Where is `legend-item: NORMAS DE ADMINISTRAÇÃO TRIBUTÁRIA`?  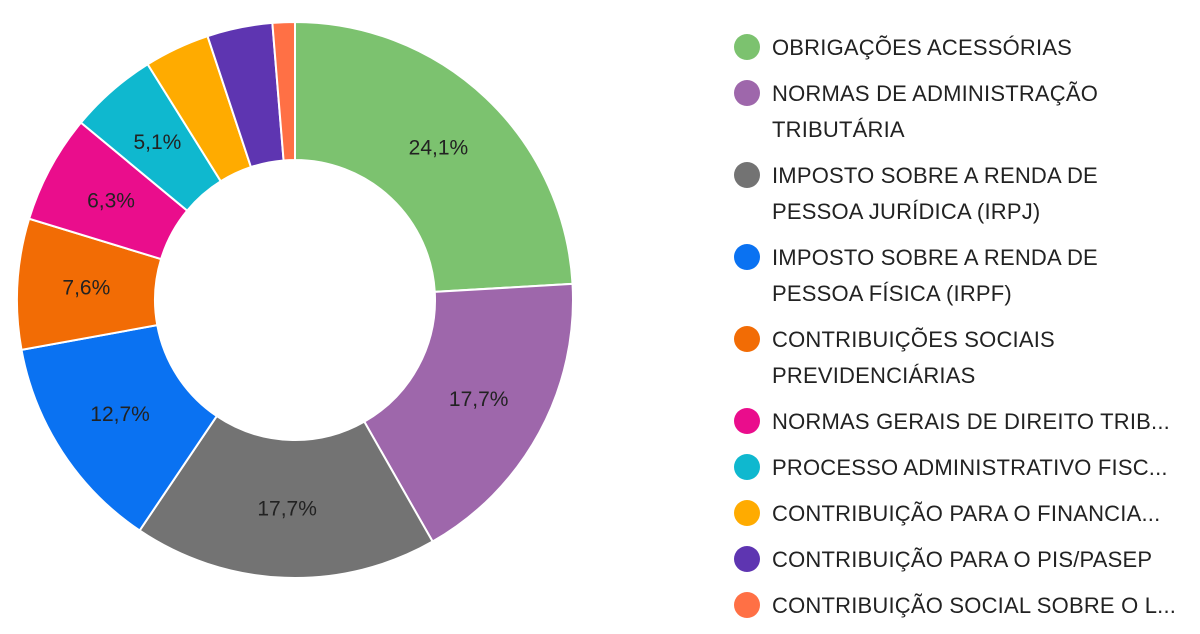
legend-item: NORMAS DE ADMINISTRAÇÃO TRIBUTÁRIA is located at coordinates (964, 112).